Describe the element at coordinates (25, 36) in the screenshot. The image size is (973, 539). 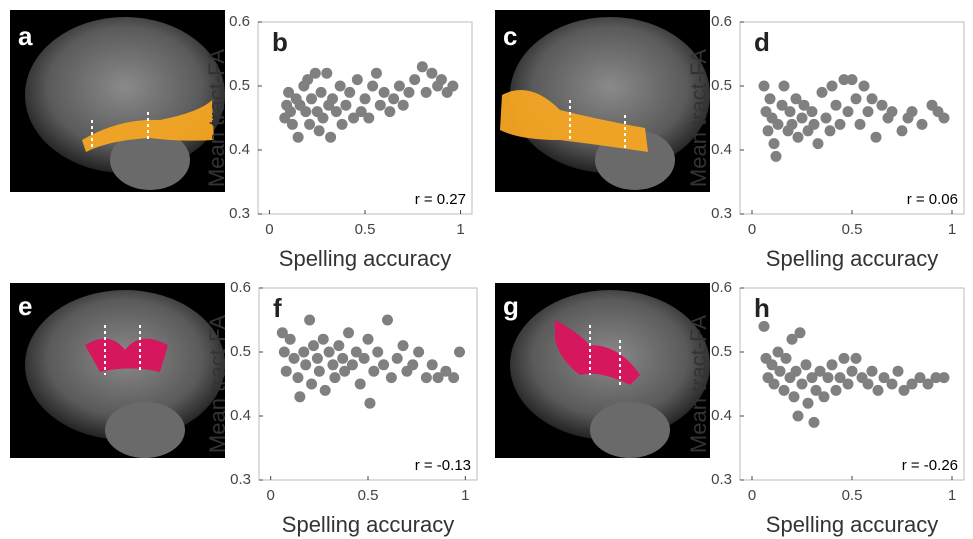
I see `panel-letter: a` at that location.